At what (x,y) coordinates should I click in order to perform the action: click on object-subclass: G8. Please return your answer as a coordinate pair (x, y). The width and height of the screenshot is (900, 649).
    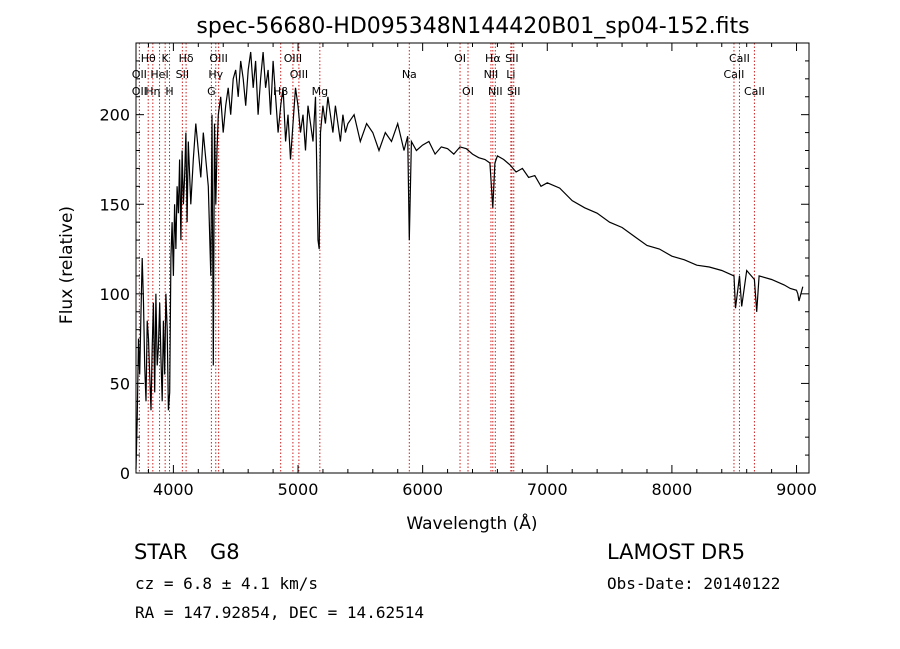
    Looking at the image, I should click on (225, 552).